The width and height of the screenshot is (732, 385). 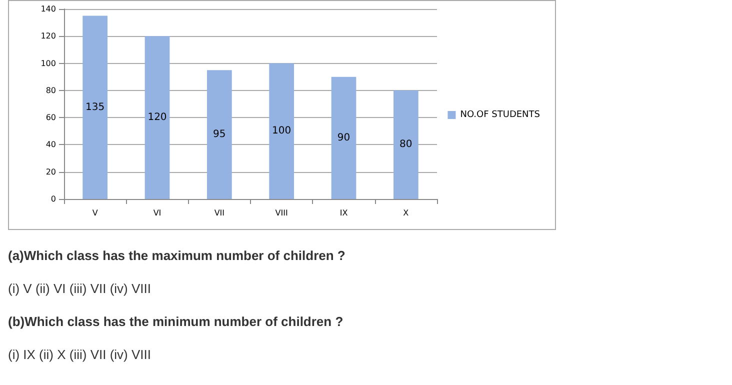 I want to click on x-tick-label: VI, so click(x=157, y=213).